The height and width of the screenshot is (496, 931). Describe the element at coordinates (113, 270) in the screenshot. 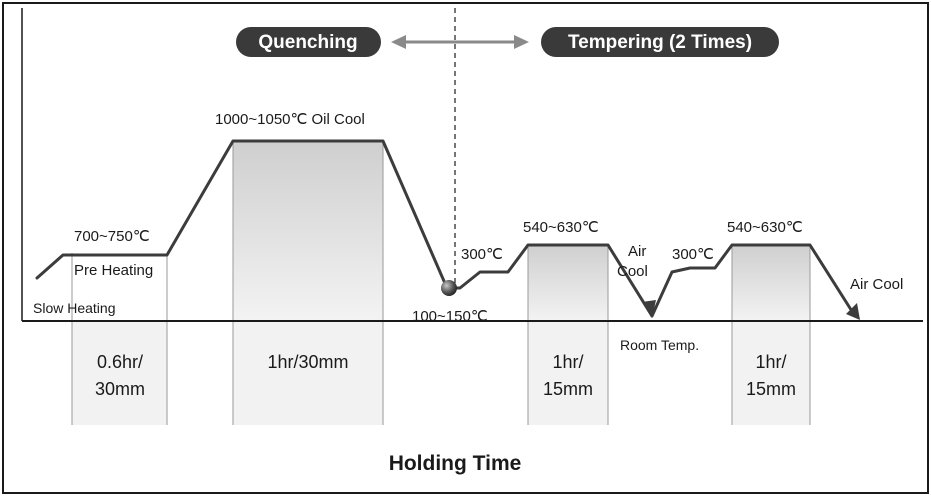

I see `pre-heating-label: Pre Heating` at that location.